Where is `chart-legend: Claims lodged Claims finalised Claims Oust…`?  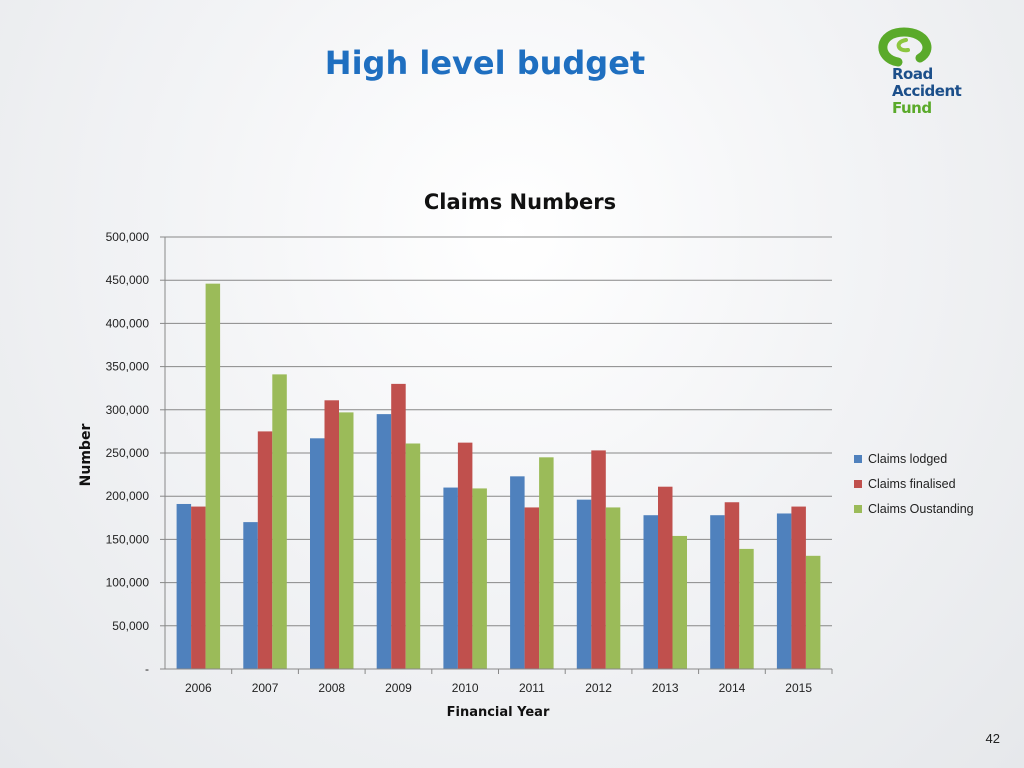
chart-legend: Claims lodged Claims finalised Claims Oust… is located at coordinates (914, 483).